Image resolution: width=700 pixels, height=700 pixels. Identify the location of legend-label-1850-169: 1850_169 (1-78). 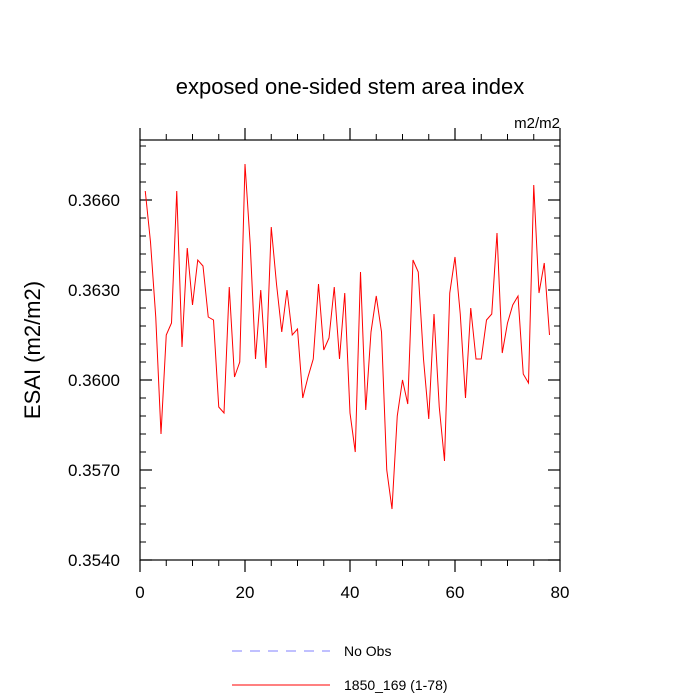
(396, 685).